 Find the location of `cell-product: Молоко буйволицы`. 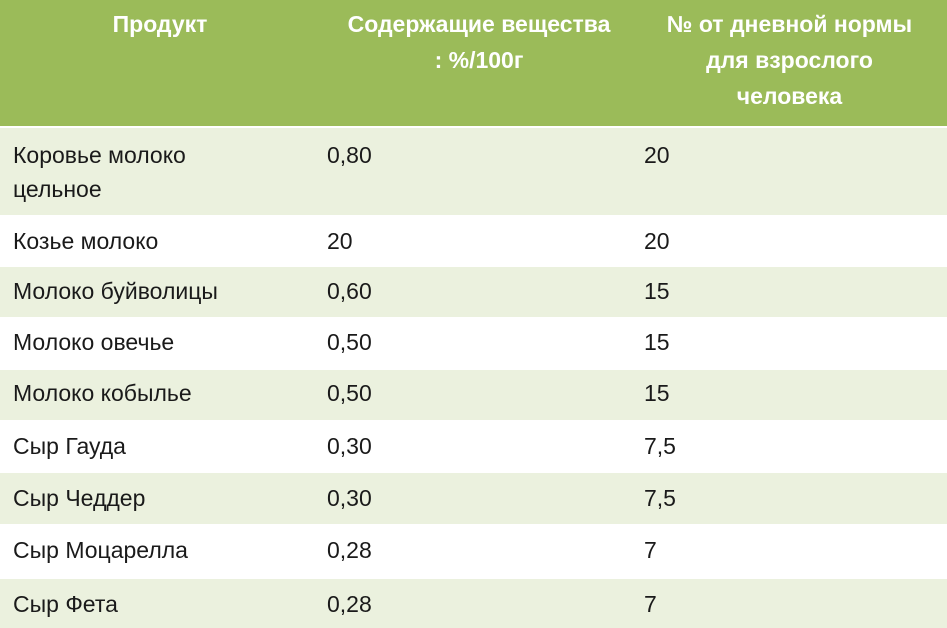

cell-product: Молоко буйволицы is located at coordinates (115, 291).